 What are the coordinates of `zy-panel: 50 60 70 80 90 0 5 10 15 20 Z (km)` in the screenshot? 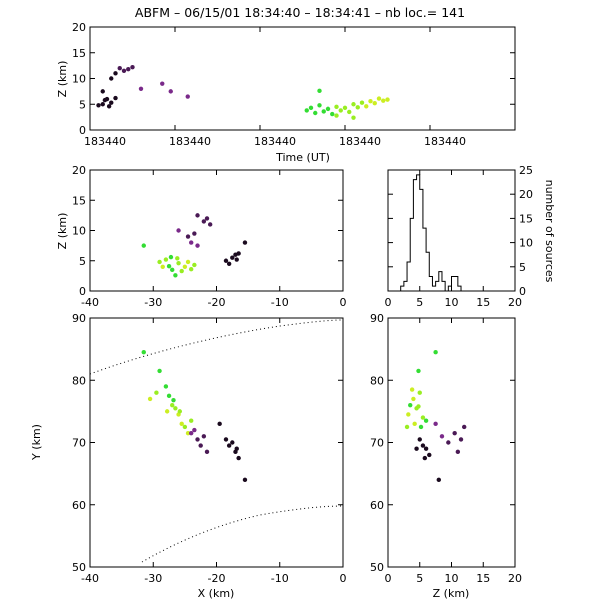 It's located at (446, 456).